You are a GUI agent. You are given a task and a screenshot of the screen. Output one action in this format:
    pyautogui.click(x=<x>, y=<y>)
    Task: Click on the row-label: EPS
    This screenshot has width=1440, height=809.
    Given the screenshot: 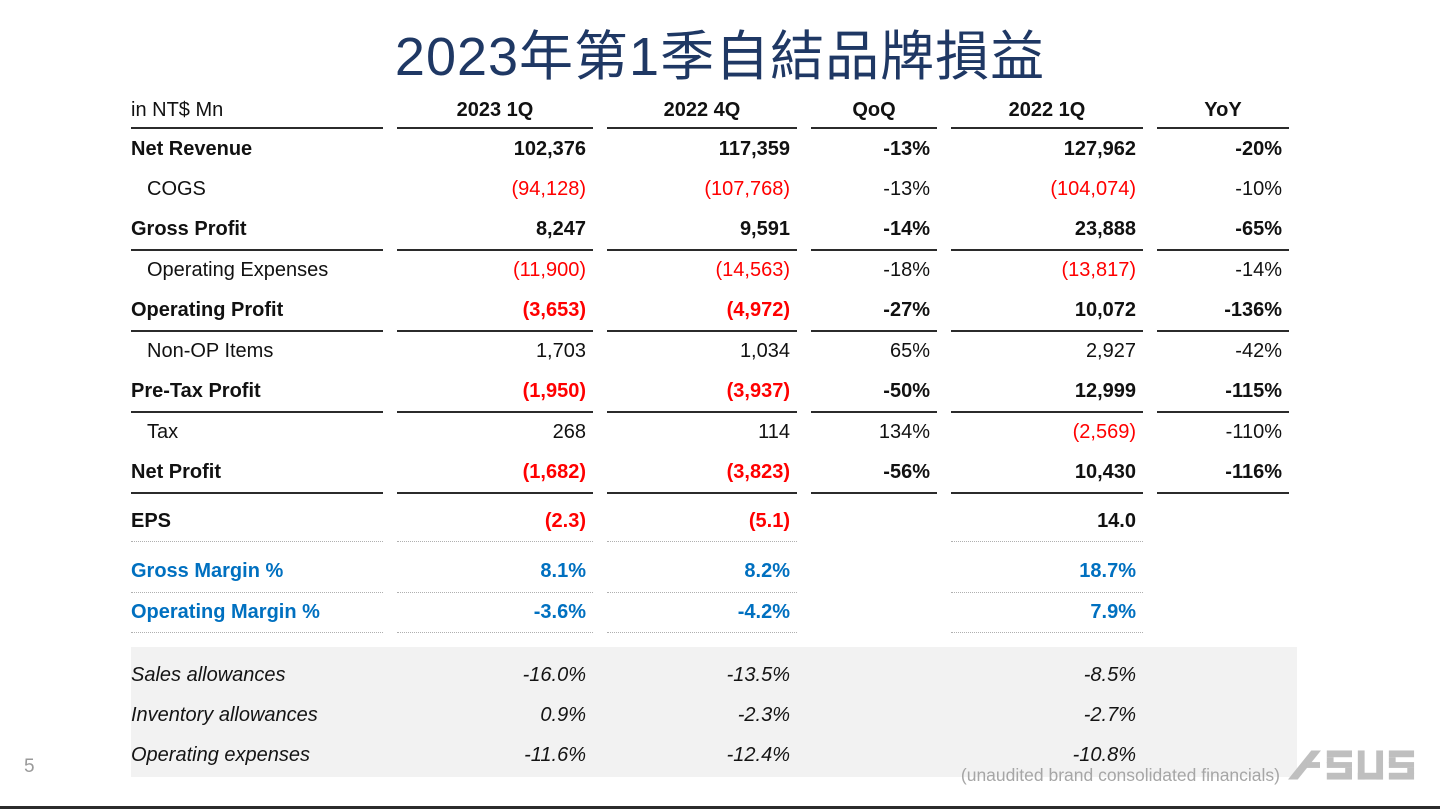 What is the action you would take?
    pyautogui.click(x=257, y=522)
    